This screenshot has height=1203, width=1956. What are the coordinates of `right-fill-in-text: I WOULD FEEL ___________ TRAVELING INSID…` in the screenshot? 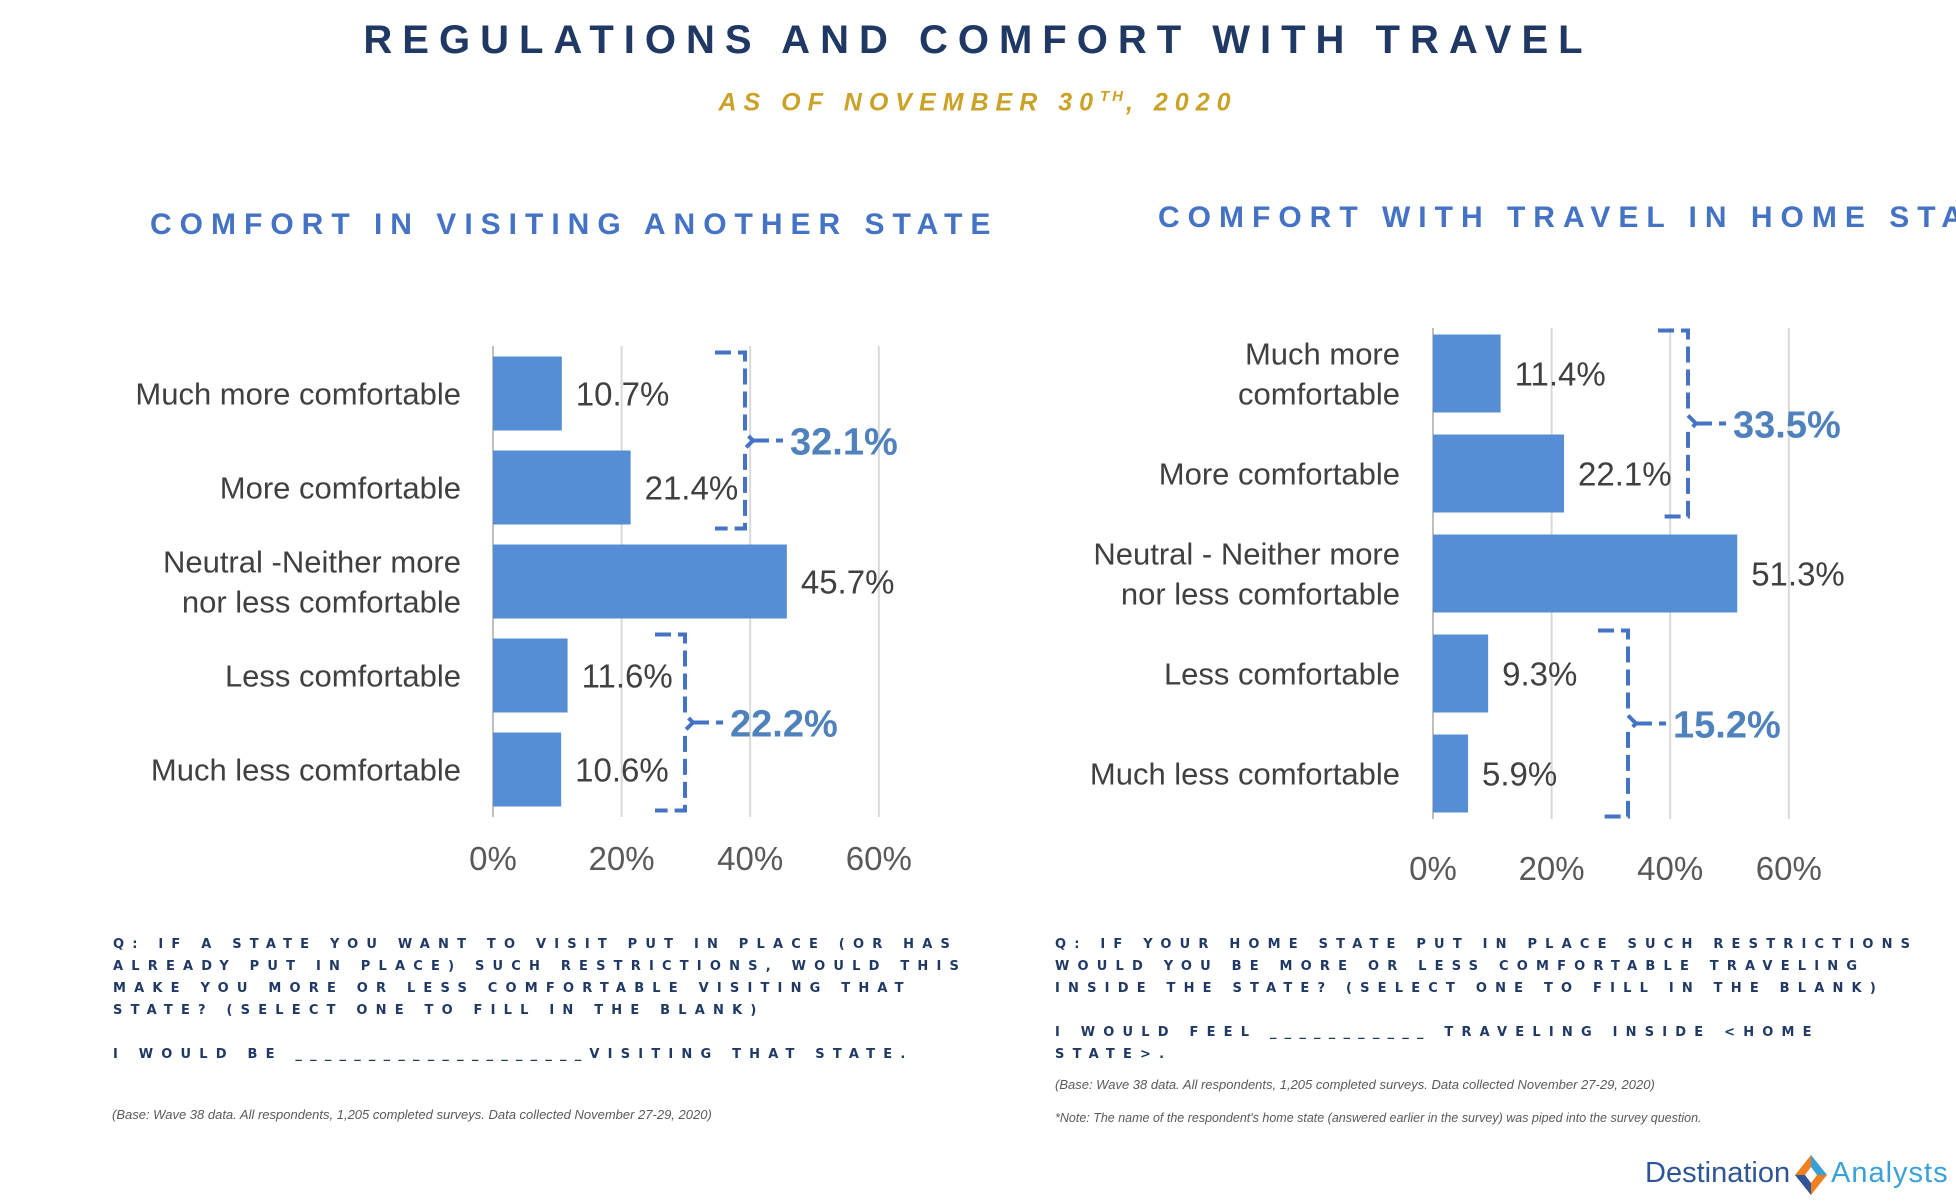 It's located at (1437, 1043).